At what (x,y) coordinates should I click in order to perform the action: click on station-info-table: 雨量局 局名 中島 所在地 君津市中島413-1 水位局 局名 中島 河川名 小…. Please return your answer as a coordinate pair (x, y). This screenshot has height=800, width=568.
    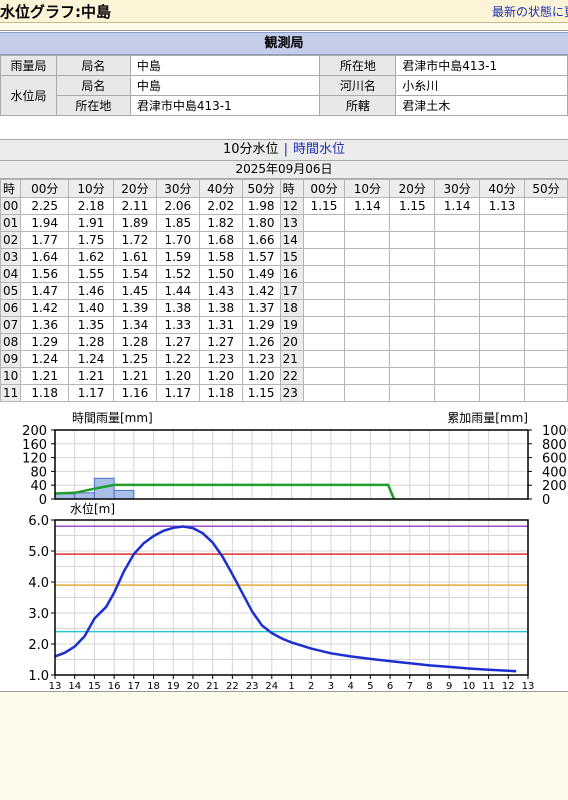
    Looking at the image, I should click on (284, 85).